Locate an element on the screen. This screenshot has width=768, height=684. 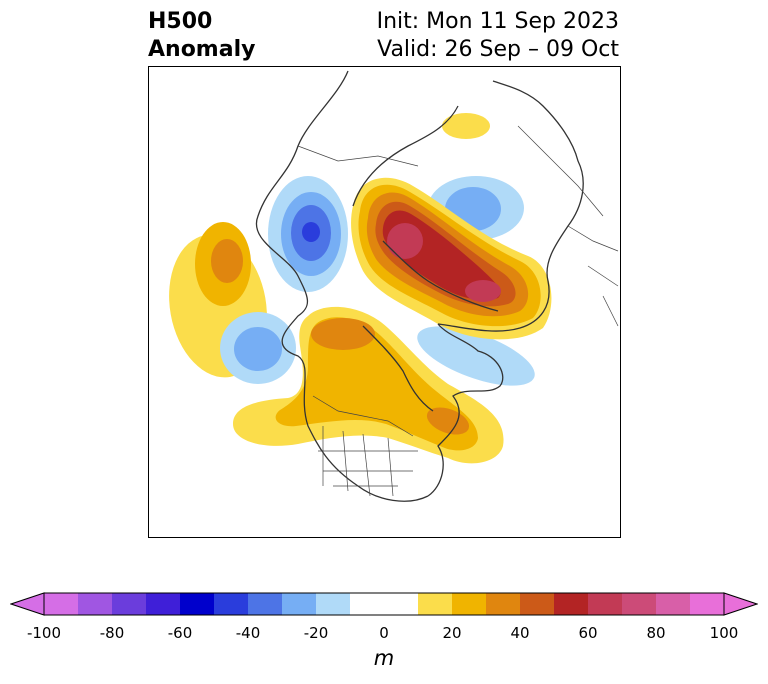
colorbar-ticks: -100 -80 -60 -40 -20 0 20 40 60 80 100 is located at coordinates (384, 635).